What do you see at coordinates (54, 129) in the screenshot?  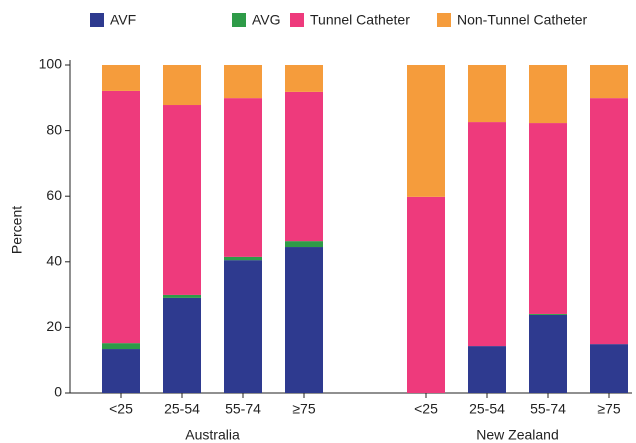 I see `y-tick-label: 80` at bounding box center [54, 129].